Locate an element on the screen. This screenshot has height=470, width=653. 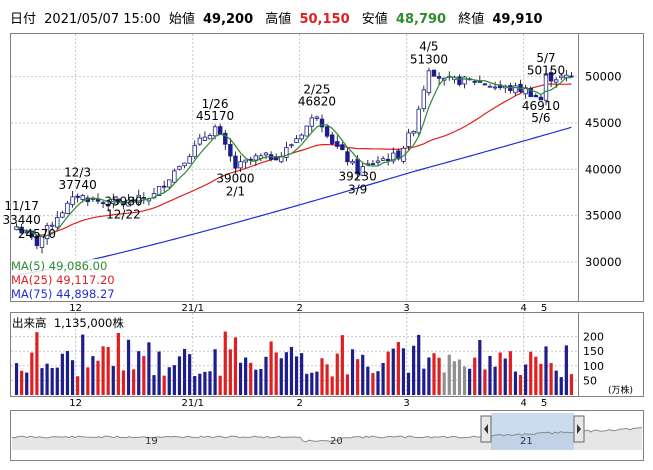
annotation-label: 12/22 is located at coordinates (123, 214).